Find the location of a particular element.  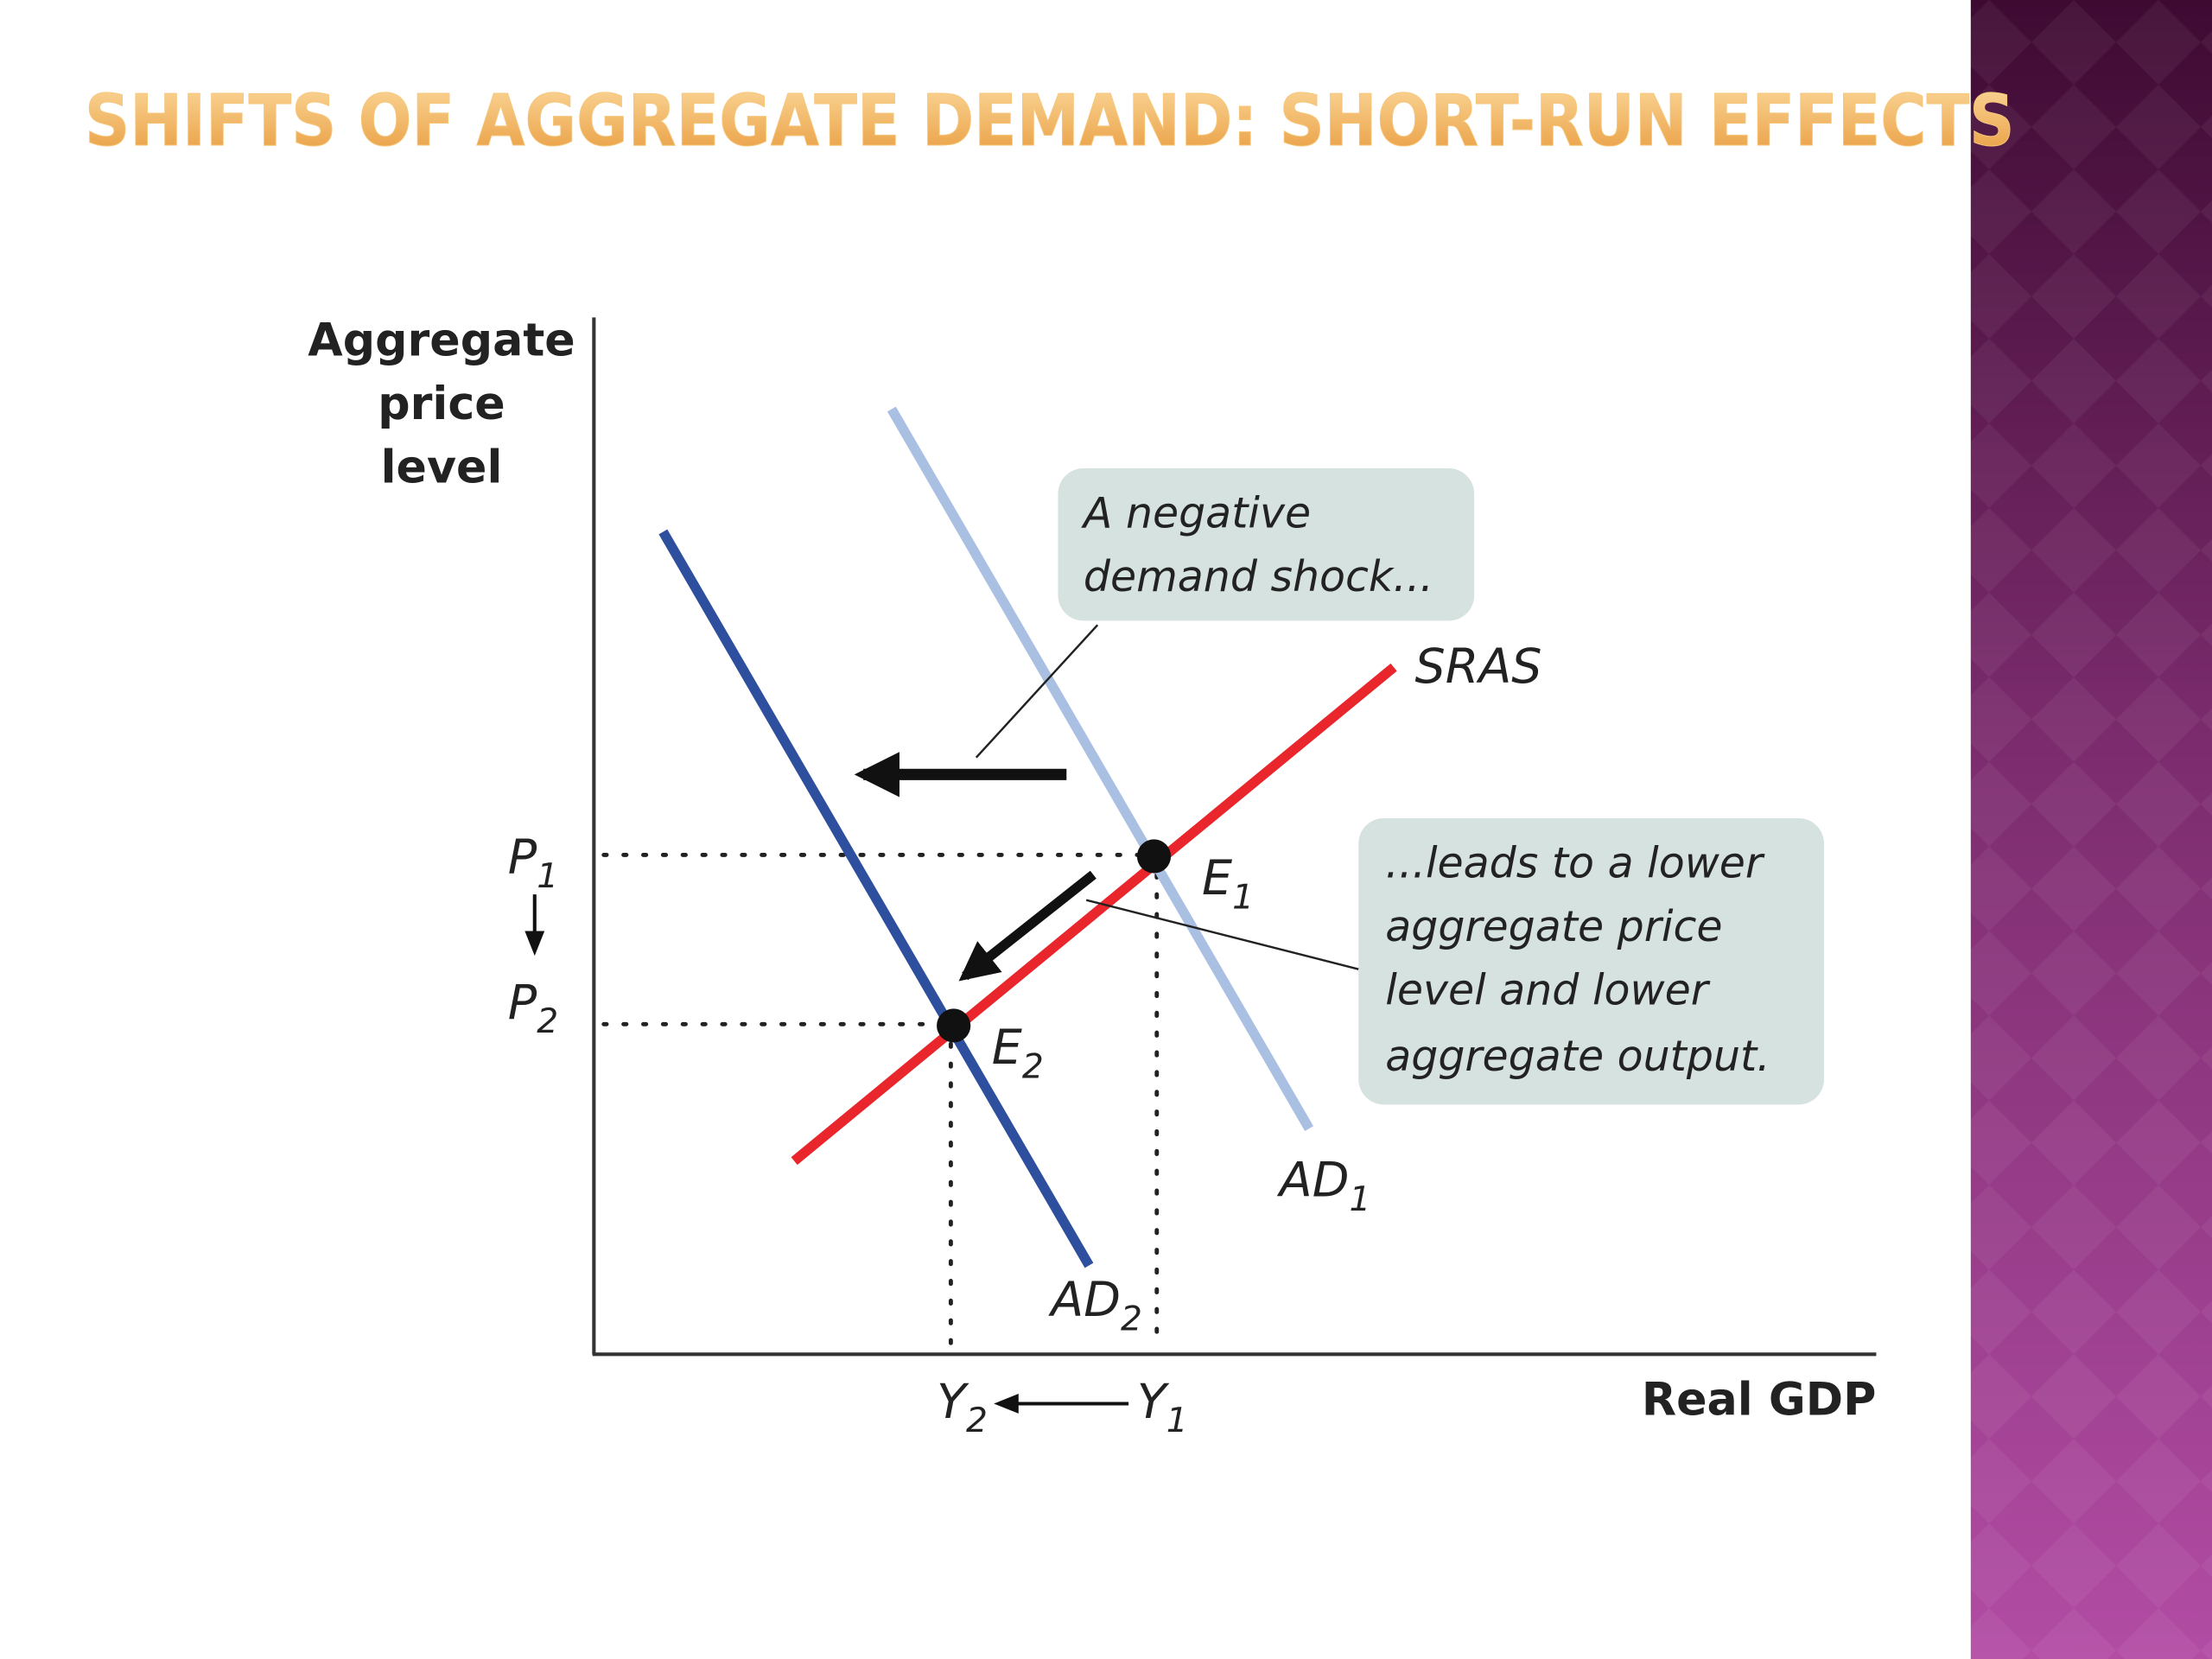

callout-text: aggregate price is located at coordinates (1553, 926).